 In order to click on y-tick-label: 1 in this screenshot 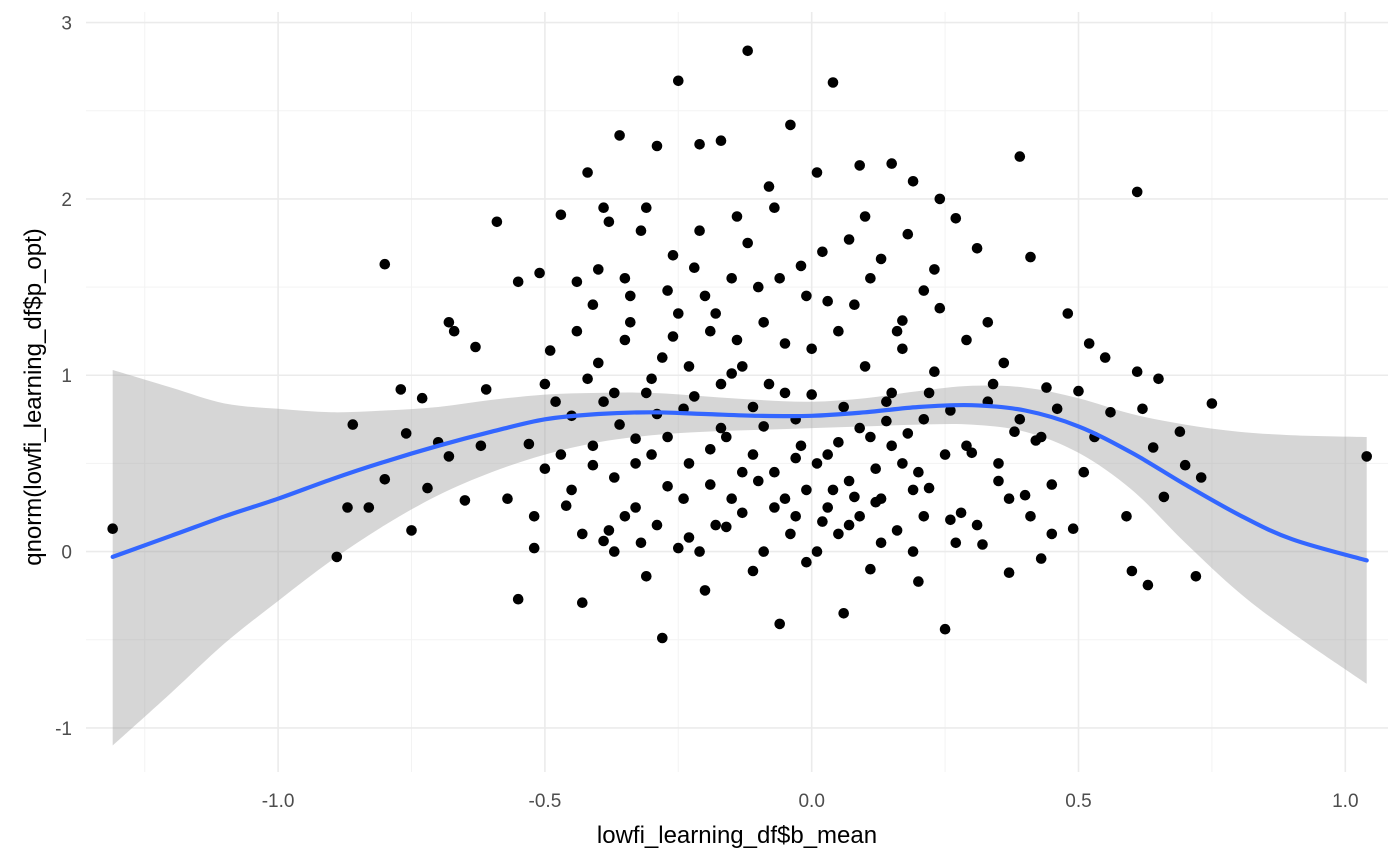, I will do `click(66, 376)`.